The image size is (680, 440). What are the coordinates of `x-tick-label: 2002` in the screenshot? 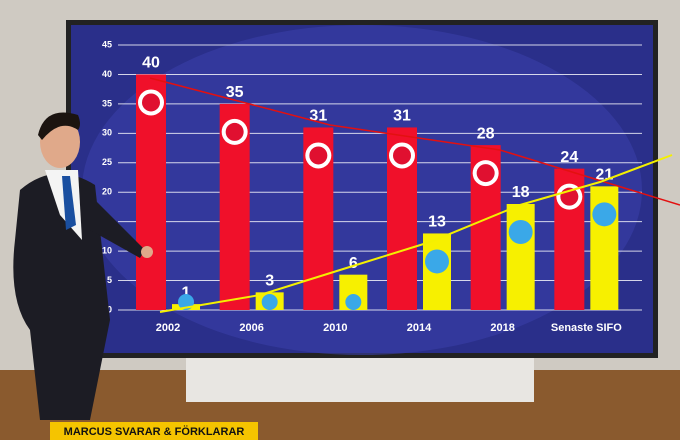 It's located at (168, 328).